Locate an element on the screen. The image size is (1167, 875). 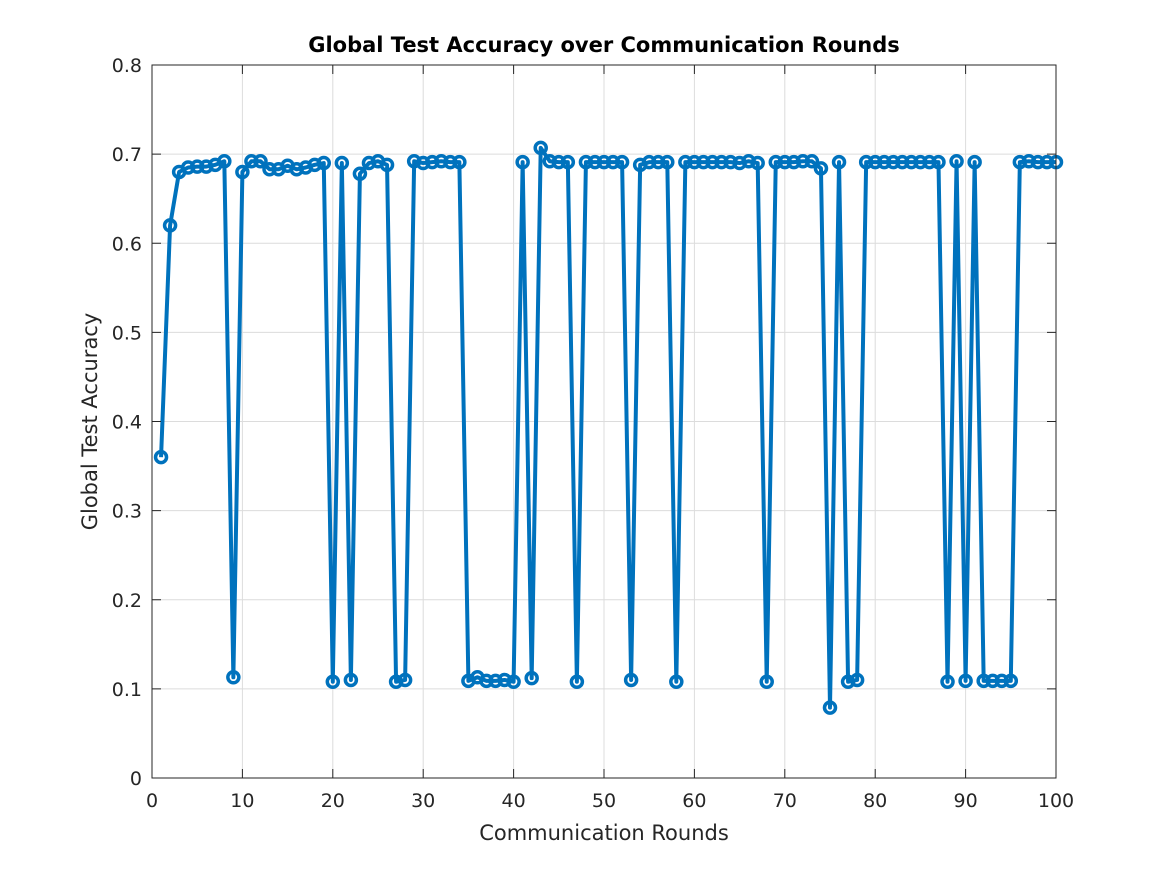
x-tick-label: 50 is located at coordinates (604, 801).